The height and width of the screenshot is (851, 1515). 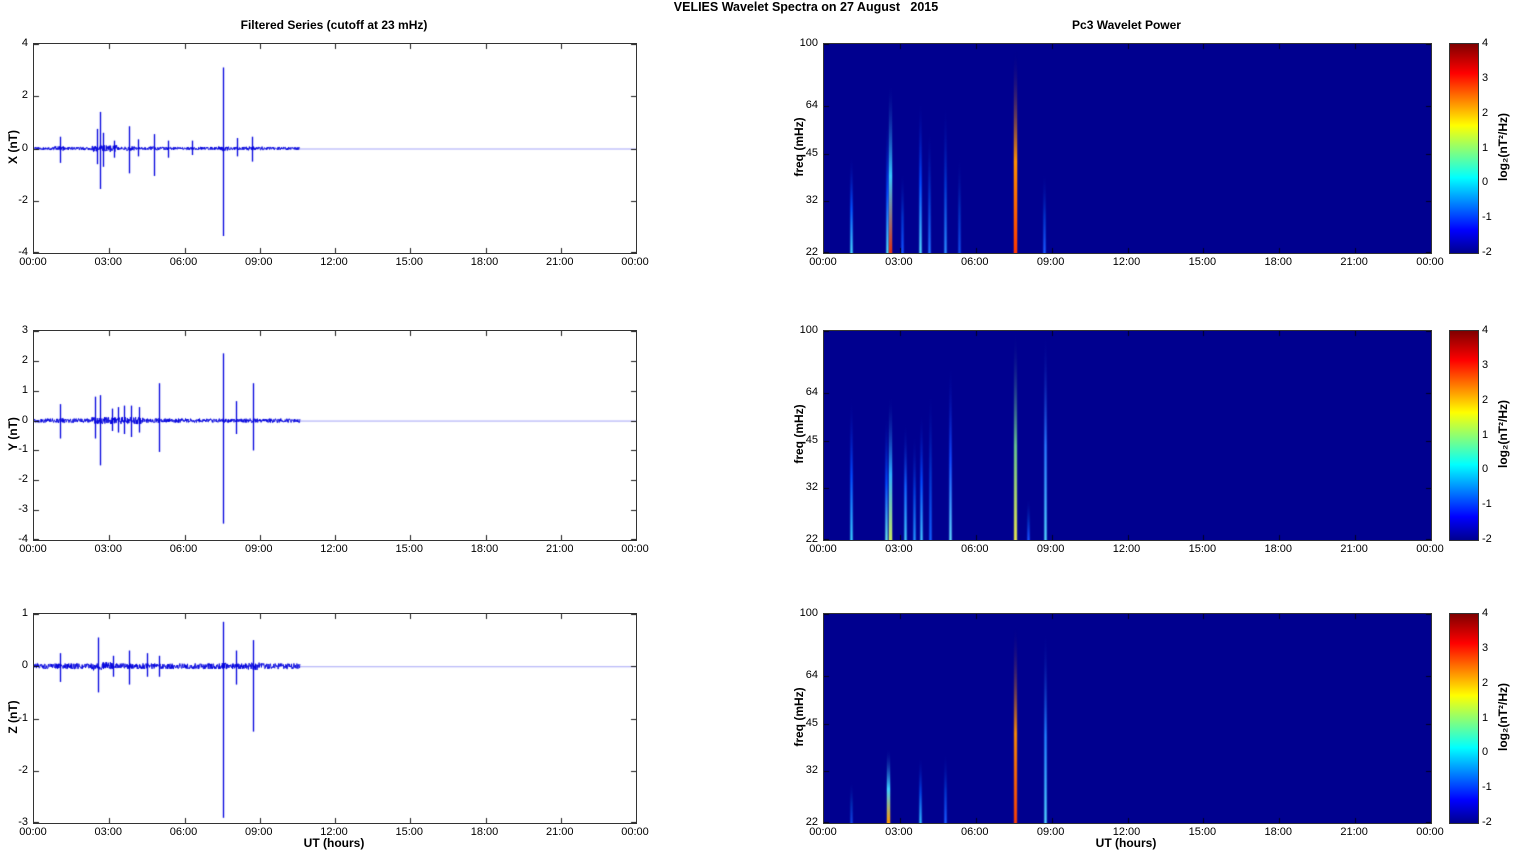 I want to click on freq-tick-label: 100, so click(x=808, y=330).